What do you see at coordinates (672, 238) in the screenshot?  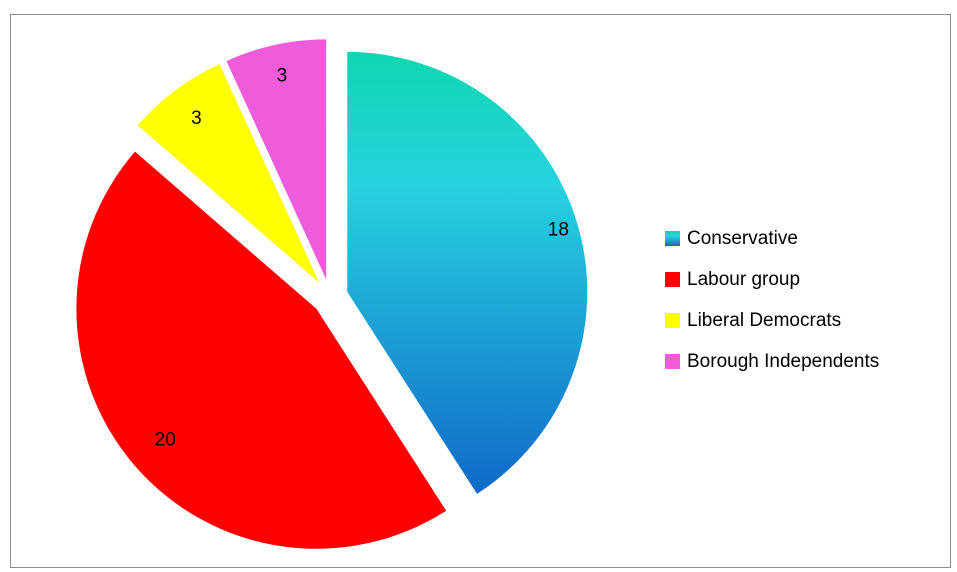 I see `legend-swatch-conservative` at bounding box center [672, 238].